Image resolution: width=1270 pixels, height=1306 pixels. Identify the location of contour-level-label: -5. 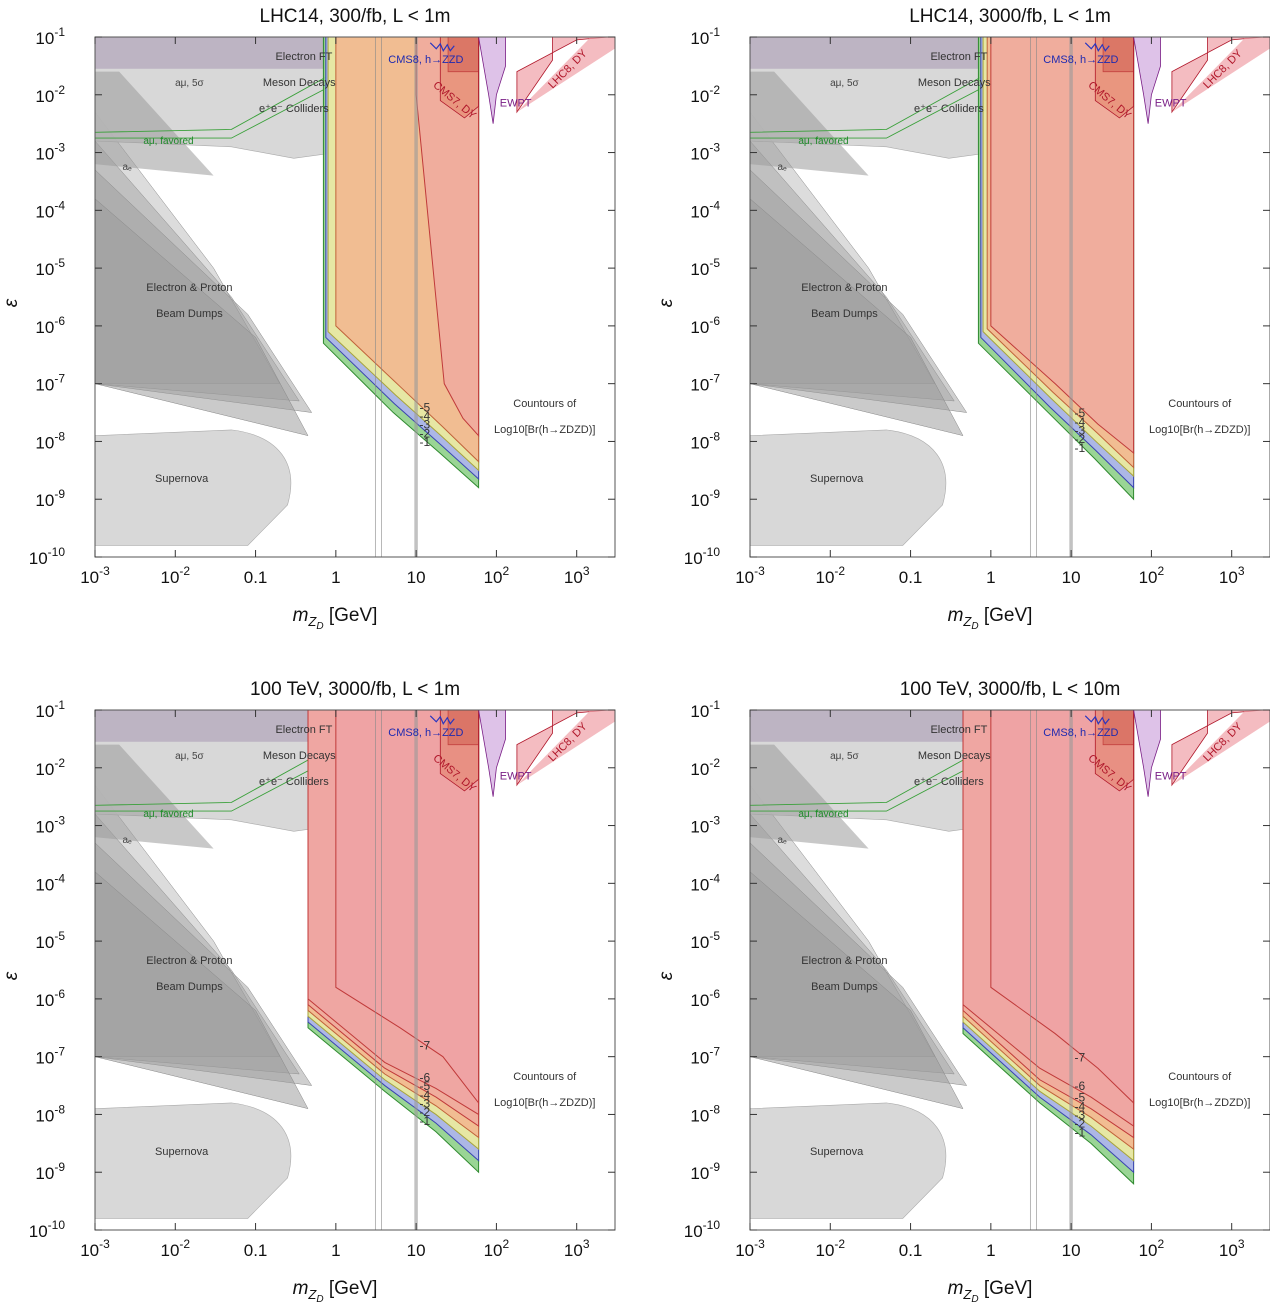
(1079, 413).